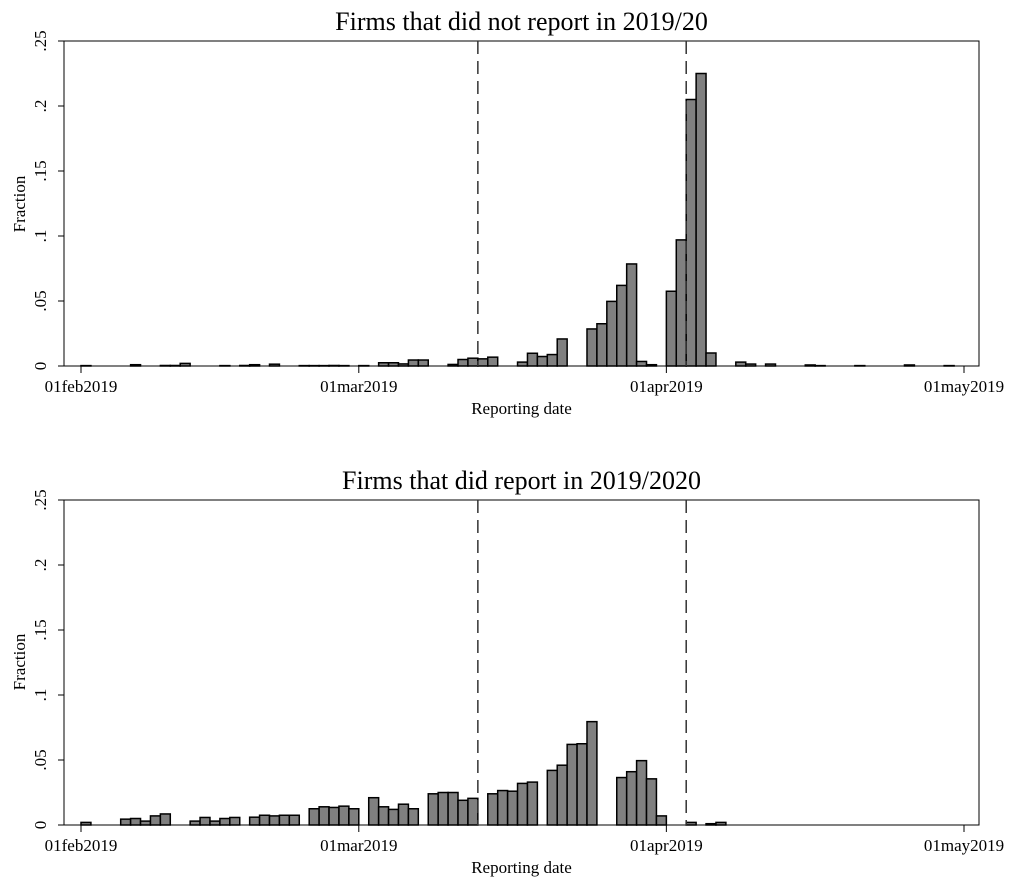  What do you see at coordinates (40, 300) in the screenshot?
I see `y-tick-label: .05` at bounding box center [40, 300].